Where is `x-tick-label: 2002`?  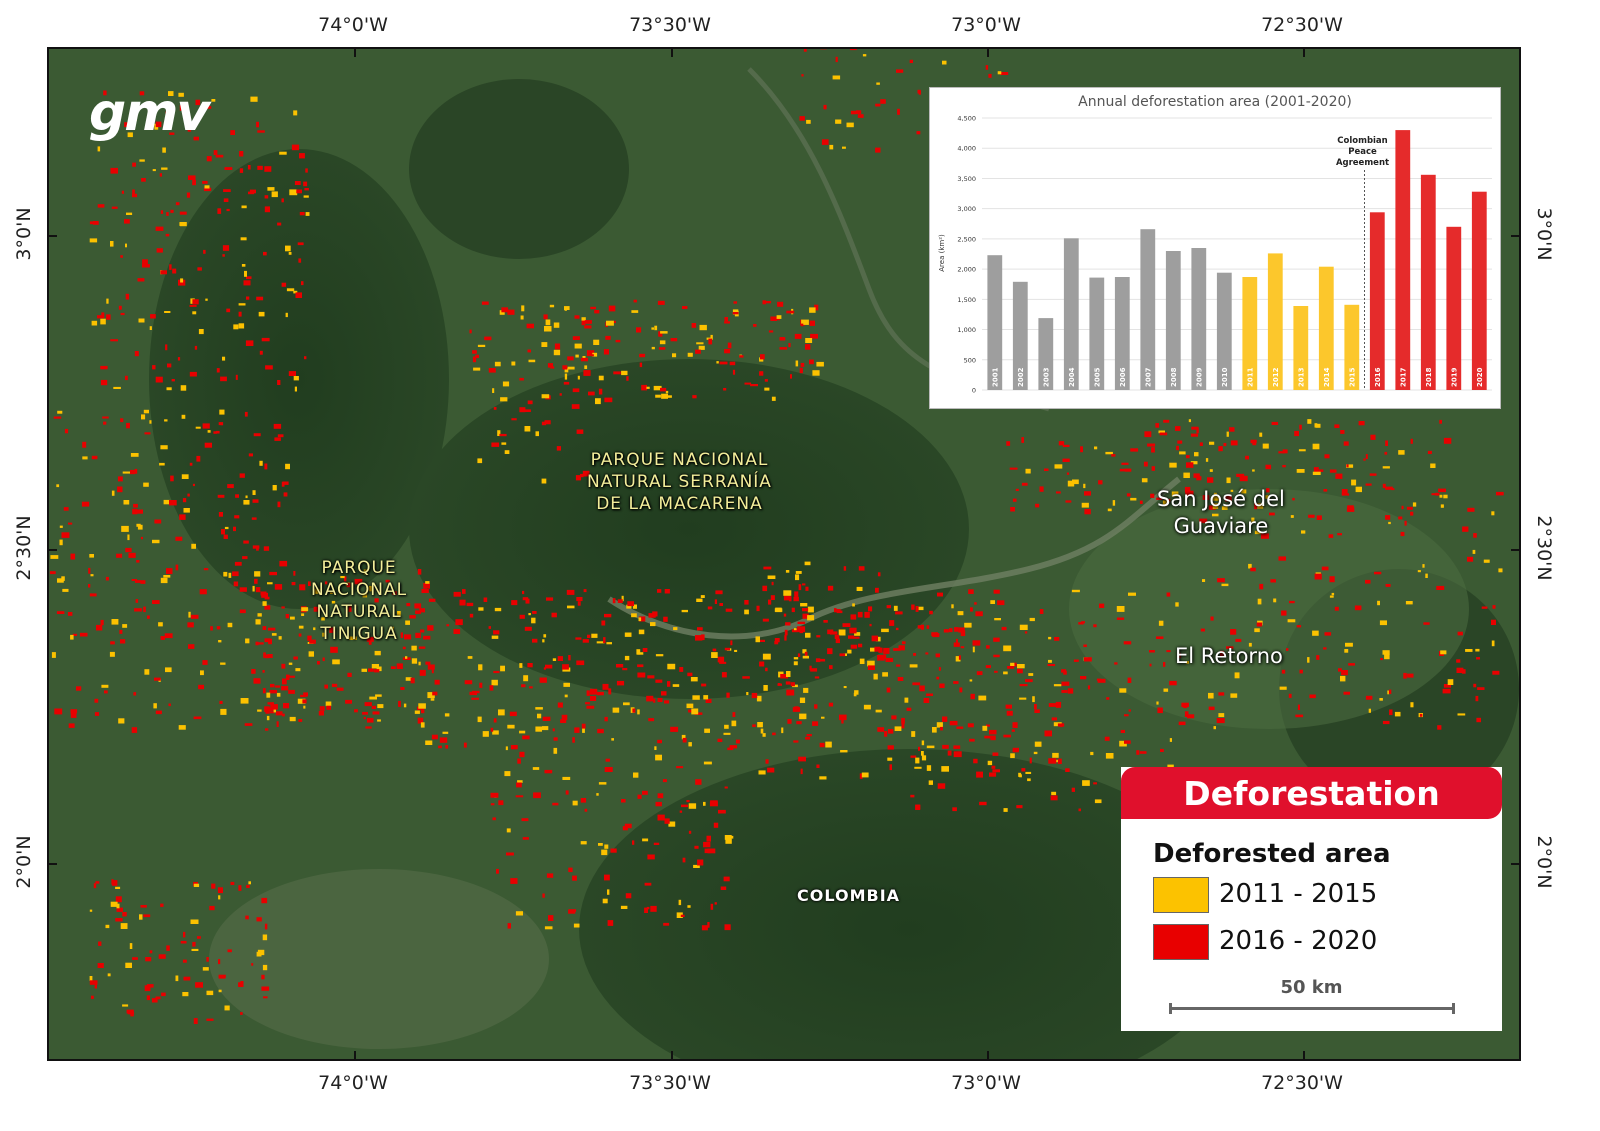
x-tick-label: 2002 is located at coordinates (1021, 377).